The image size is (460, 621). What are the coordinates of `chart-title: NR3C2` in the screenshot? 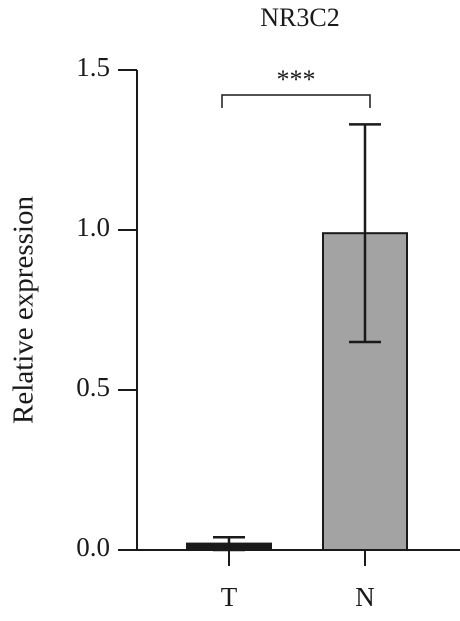 It's located at (299, 17).